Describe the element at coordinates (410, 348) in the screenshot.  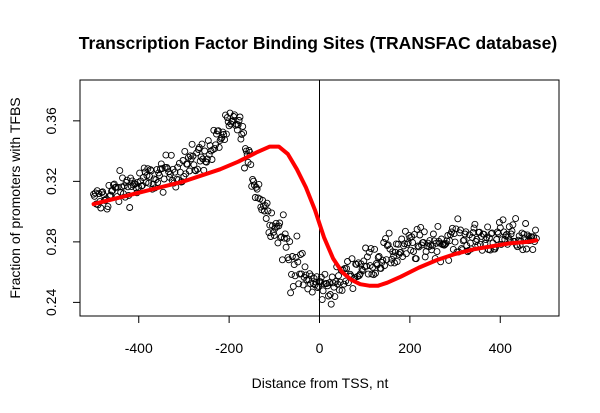
I see `x-tick-label: 200` at that location.